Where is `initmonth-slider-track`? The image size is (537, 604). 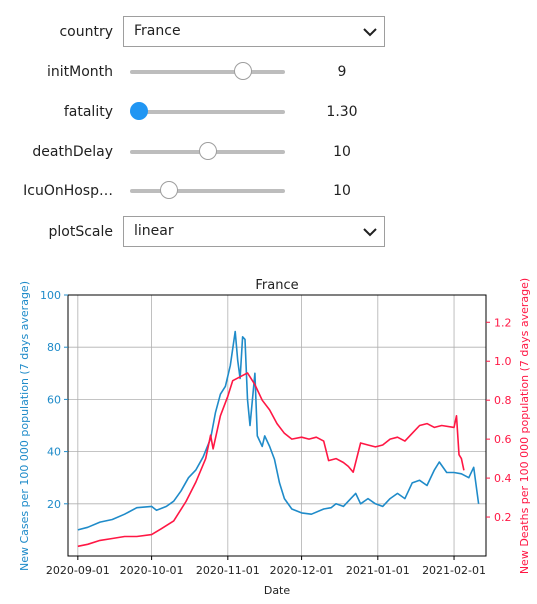 initmonth-slider-track is located at coordinates (207, 72).